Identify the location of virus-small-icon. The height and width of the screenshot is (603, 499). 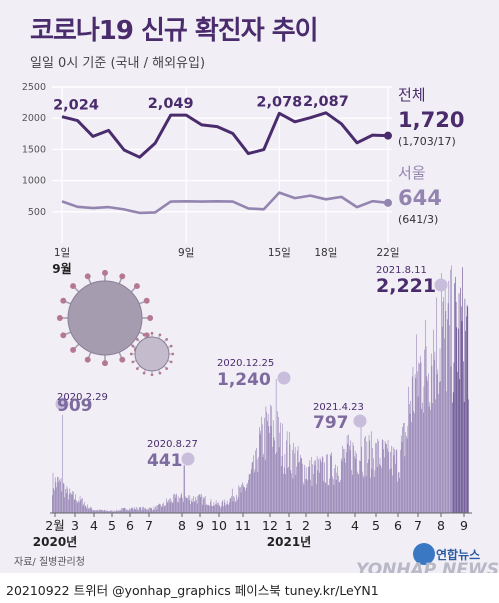
(152, 354).